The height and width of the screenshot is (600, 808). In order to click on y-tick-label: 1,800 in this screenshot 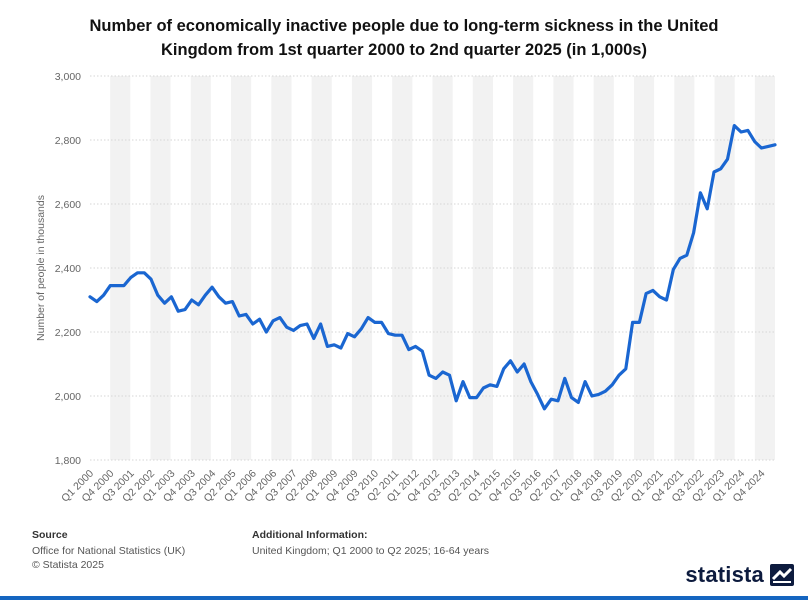, I will do `click(68, 461)`.